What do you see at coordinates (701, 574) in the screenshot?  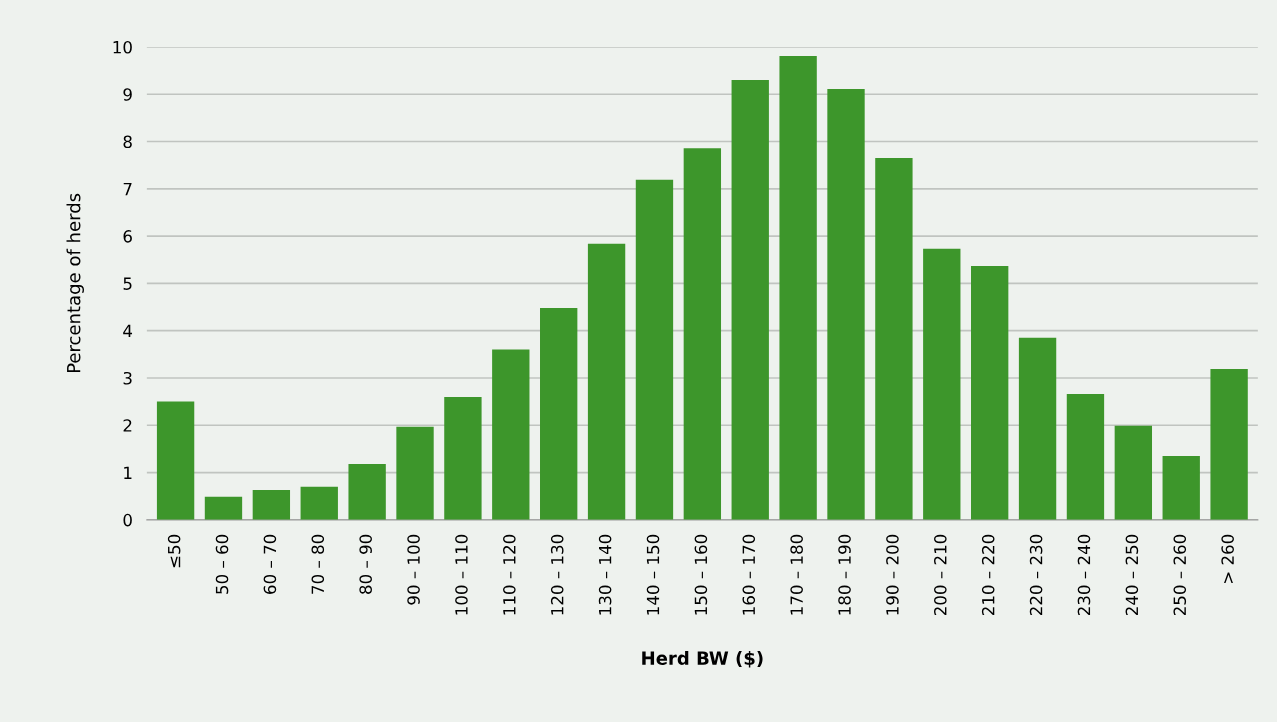 I see `x-tick-label: 150 – 160` at bounding box center [701, 574].